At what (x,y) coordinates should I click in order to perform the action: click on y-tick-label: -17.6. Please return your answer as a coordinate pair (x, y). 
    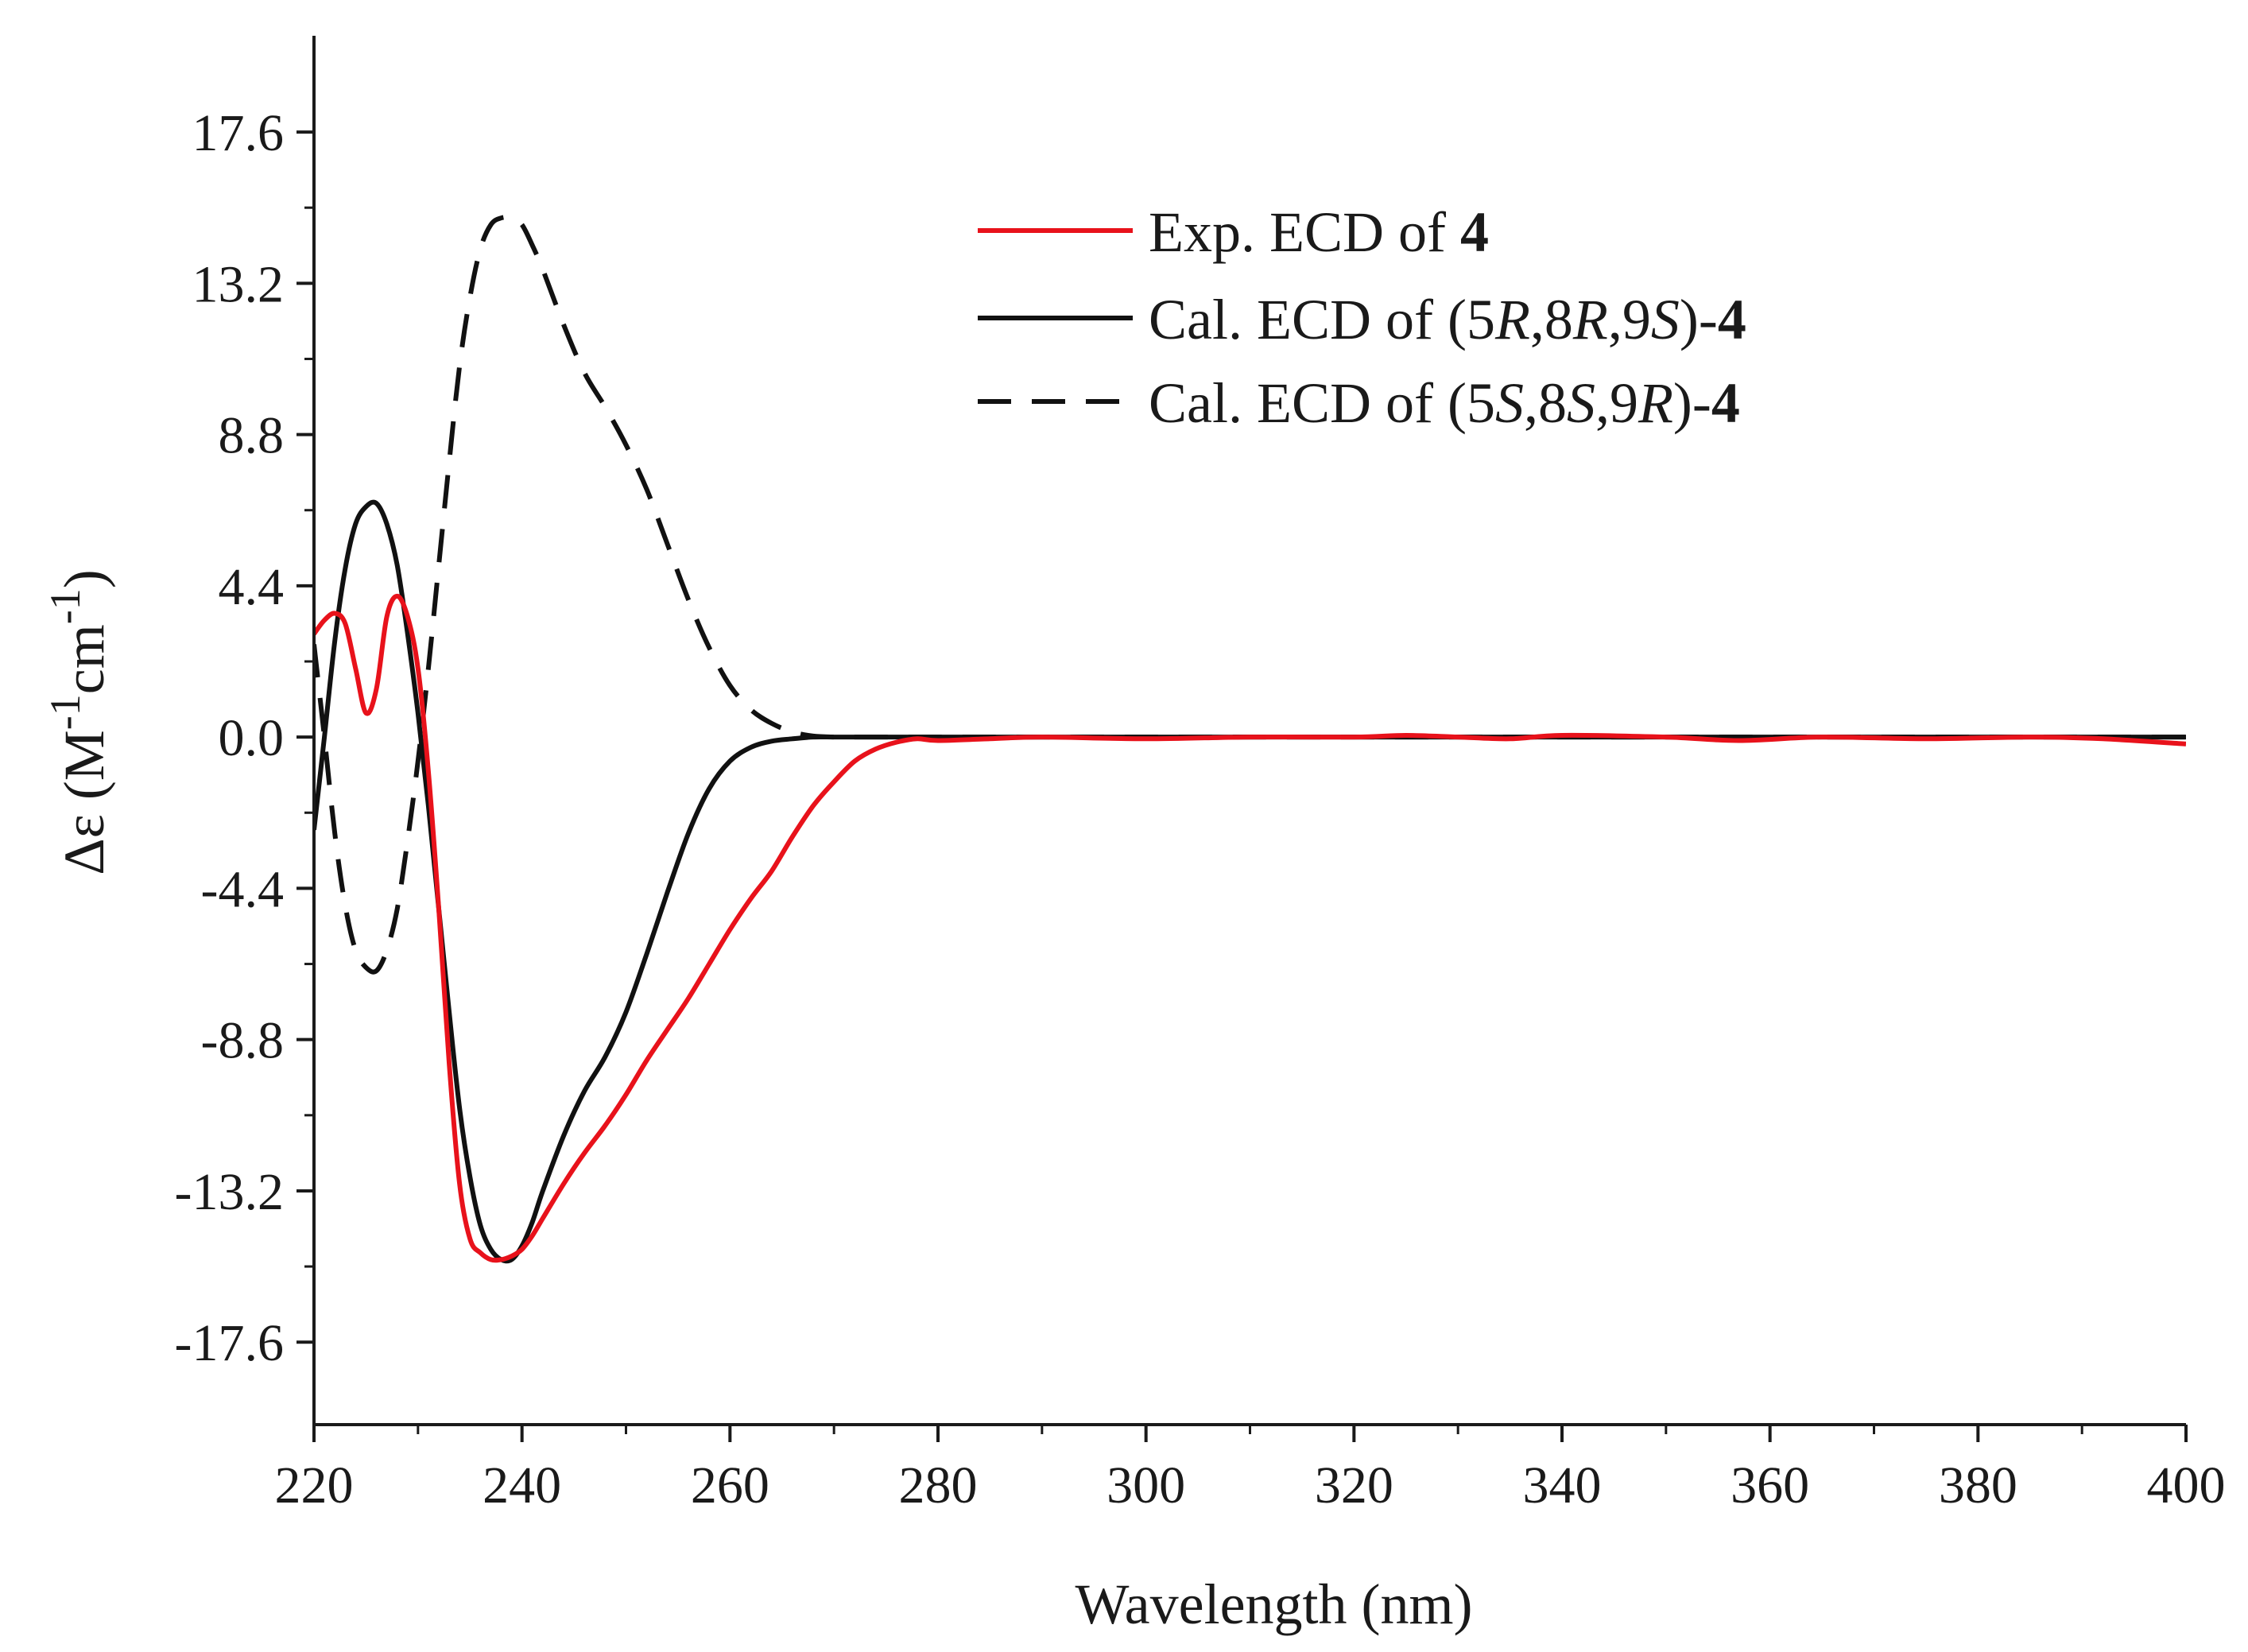
    Looking at the image, I should click on (229, 1343).